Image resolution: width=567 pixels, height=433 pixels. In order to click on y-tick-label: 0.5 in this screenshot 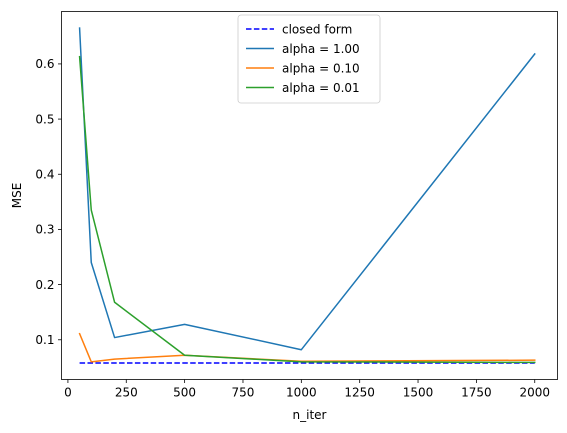, I will do `click(44, 119)`.